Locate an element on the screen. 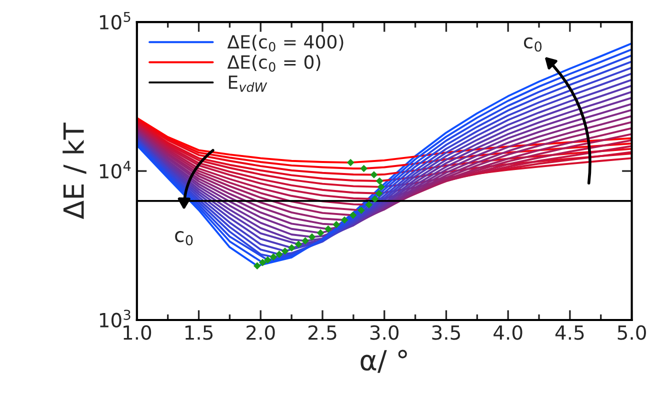  y-axis-title: ΔE / kT is located at coordinates (74, 171).